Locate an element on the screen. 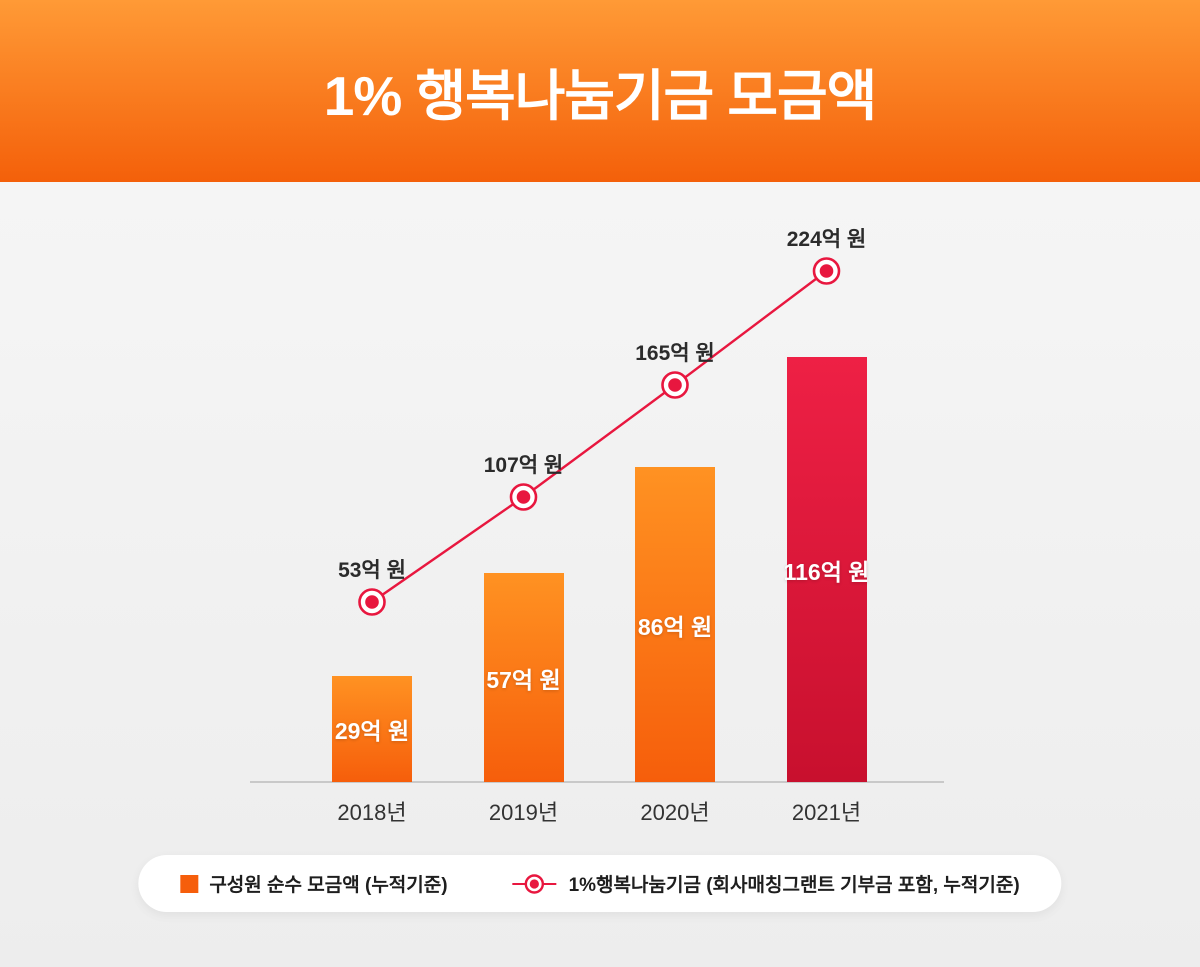  x-axis-line is located at coordinates (597, 782).